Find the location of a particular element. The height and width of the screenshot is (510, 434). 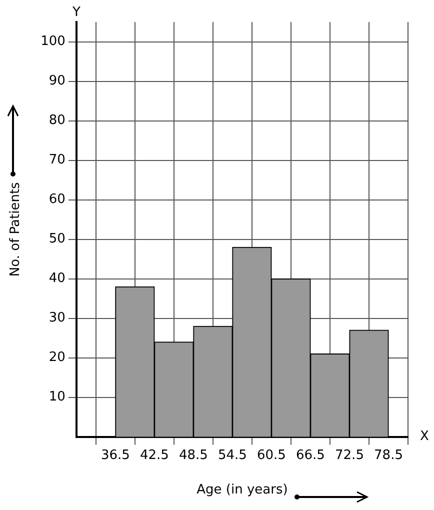

y-tick-label: 50 is located at coordinates (57, 239).